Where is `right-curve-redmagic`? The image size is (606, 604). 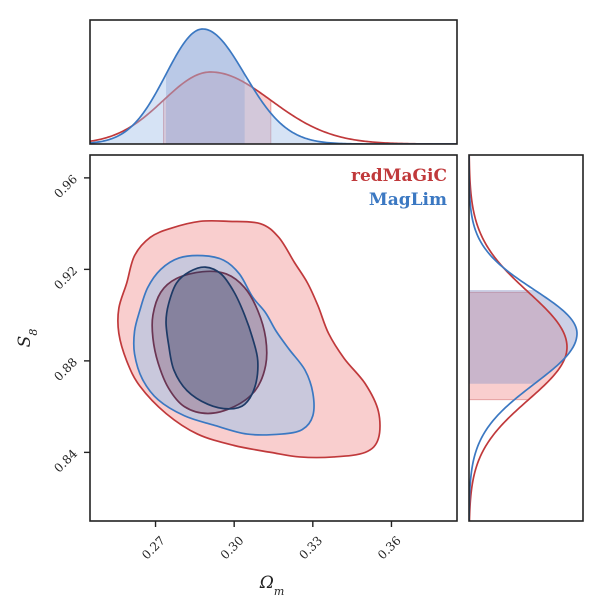
right-curve-redmagic is located at coordinates (518, 338).